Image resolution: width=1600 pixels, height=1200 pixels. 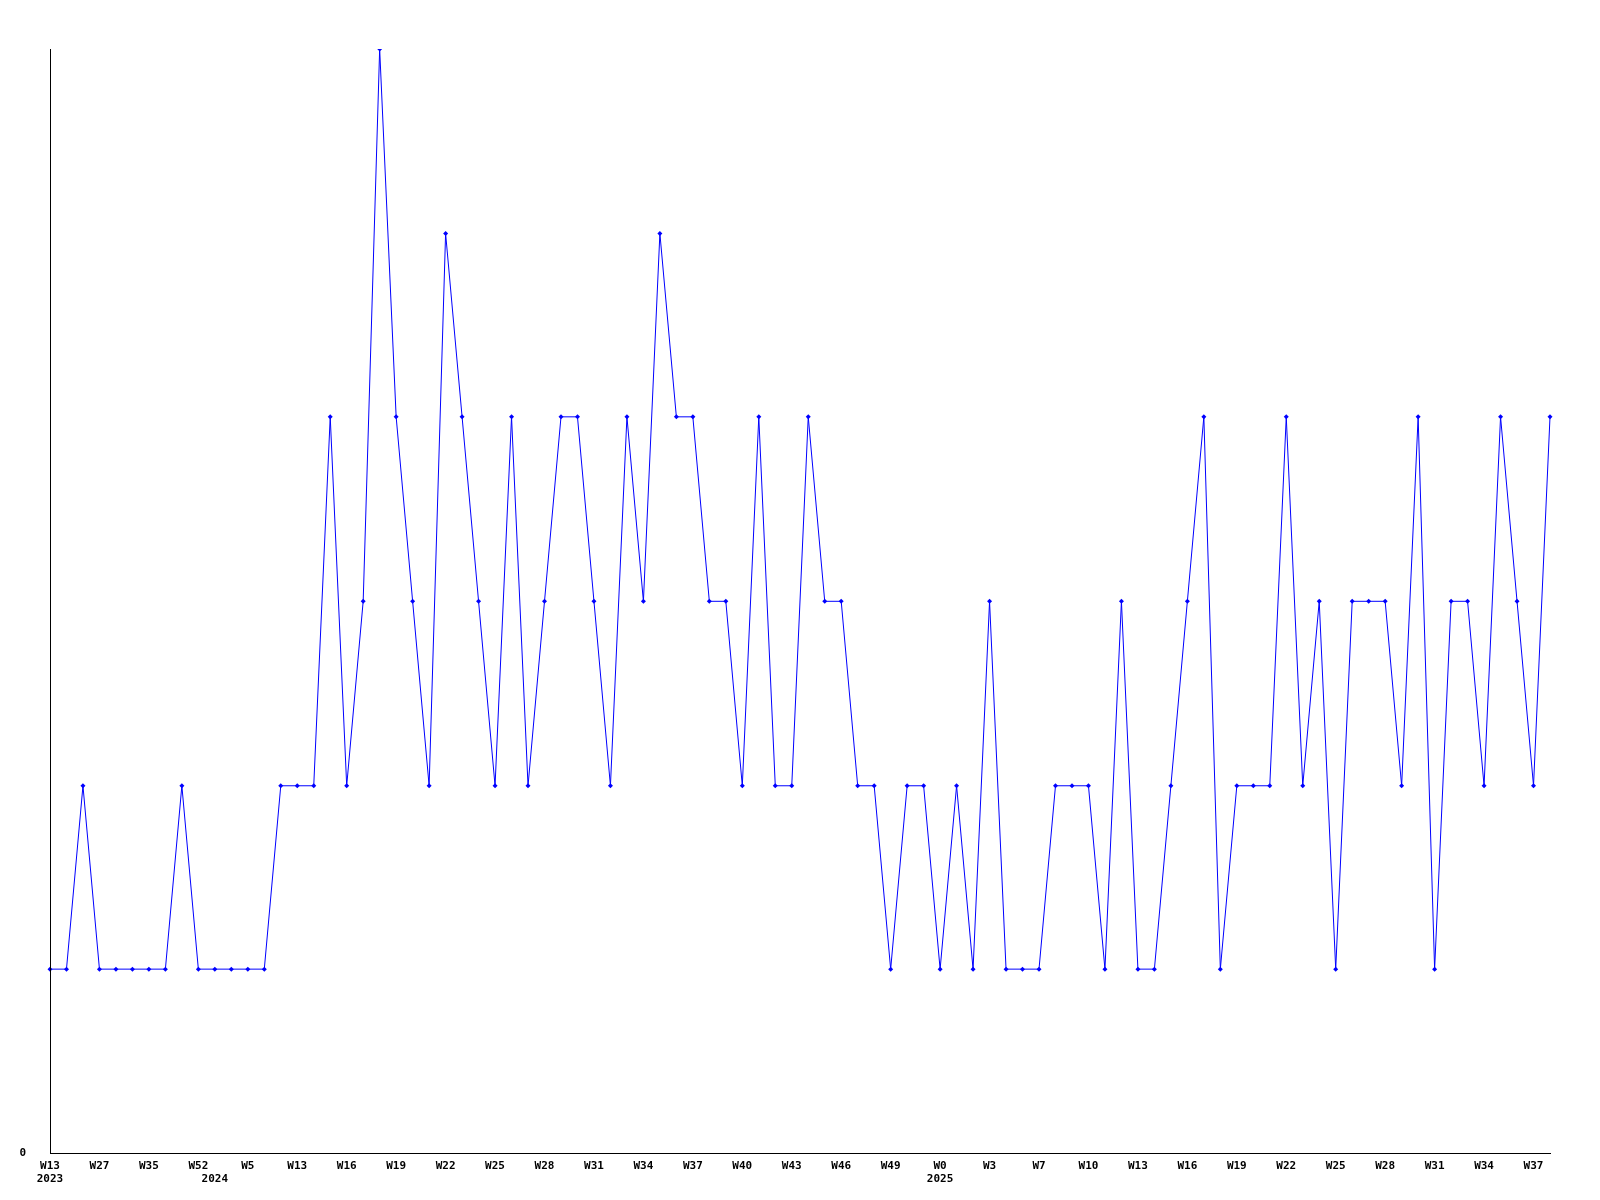 What do you see at coordinates (248, 1166) in the screenshot?
I see `x-tick-label: W5` at bounding box center [248, 1166].